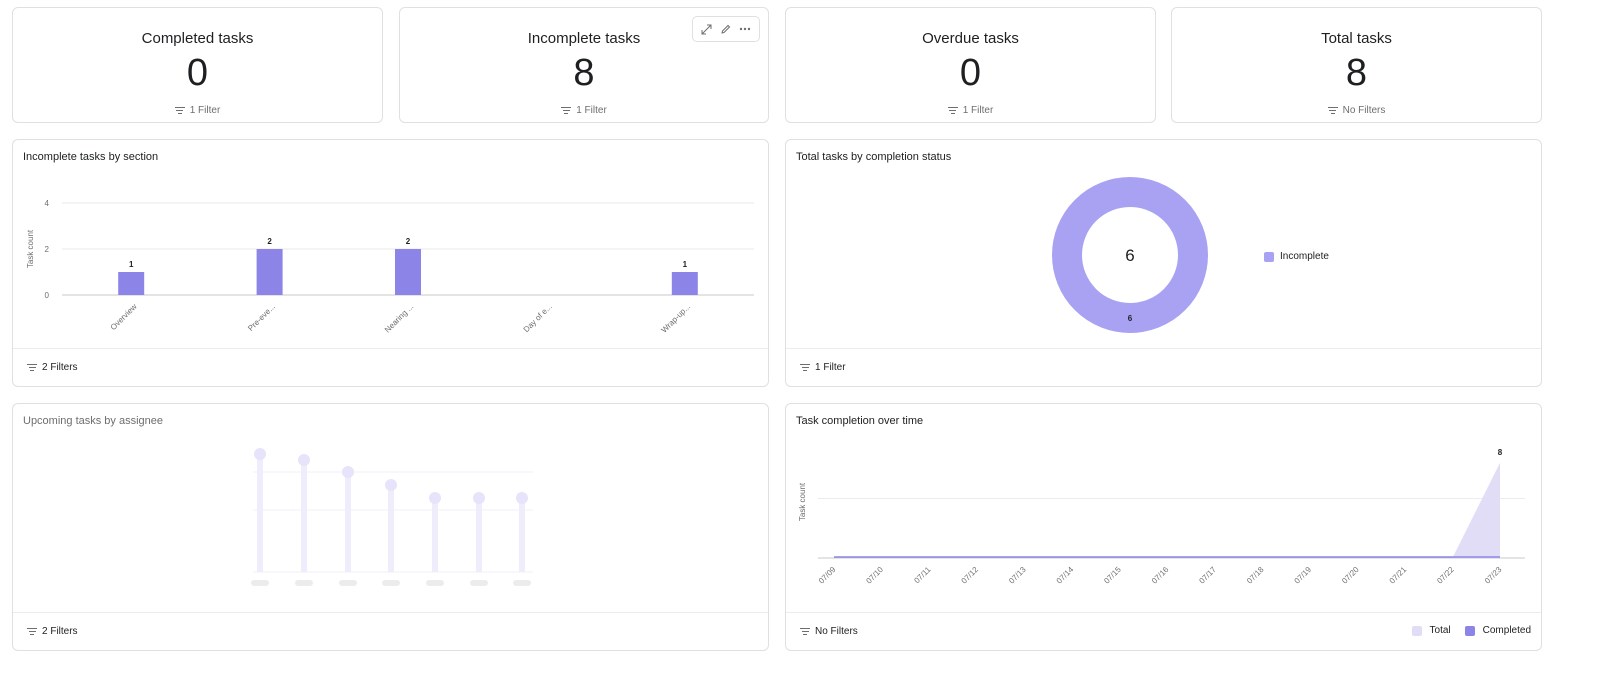 The height and width of the screenshot is (675, 1600). I want to click on loading-placeholder-chart, so click(392, 517).